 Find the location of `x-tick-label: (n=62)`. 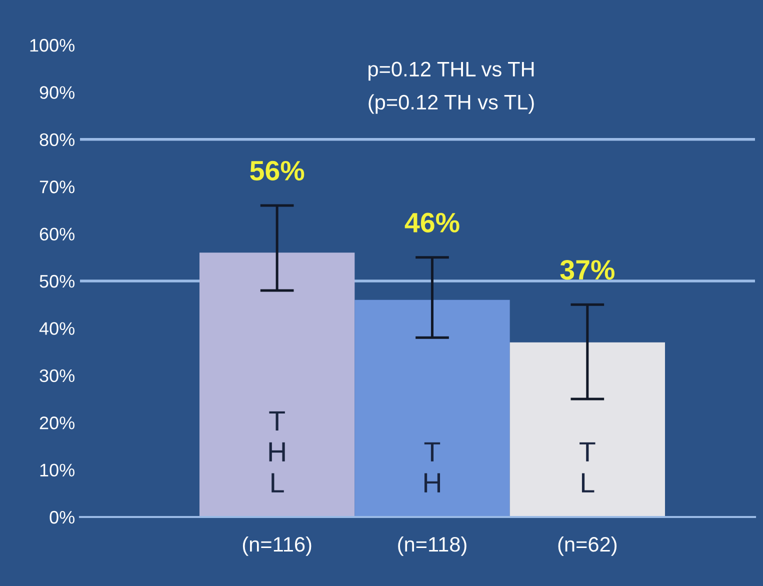

x-tick-label: (n=62) is located at coordinates (587, 546).